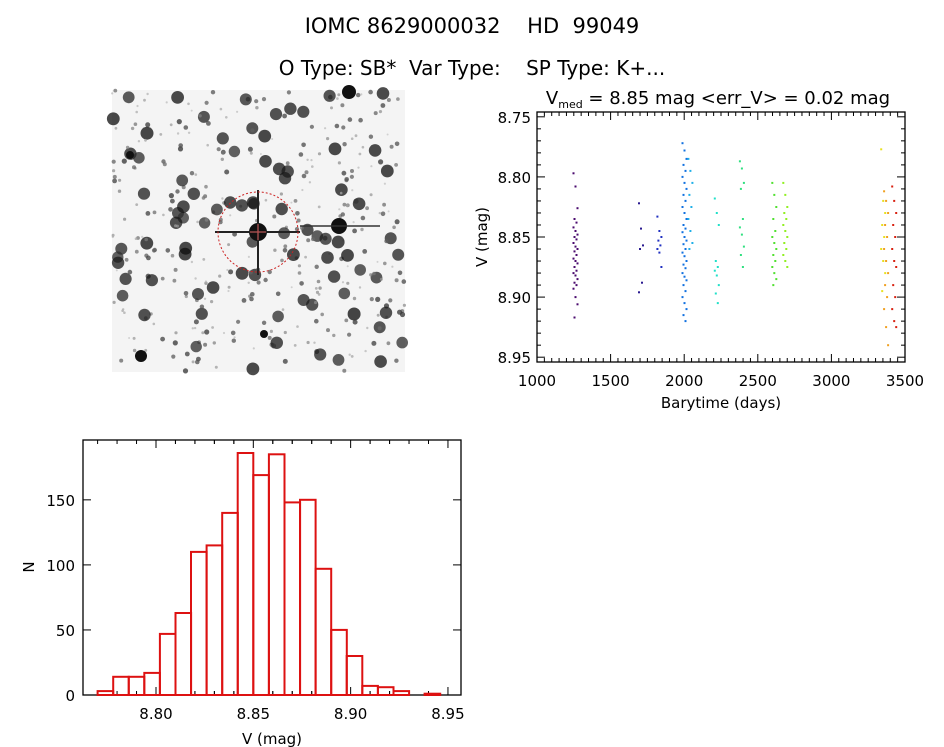  Describe the element at coordinates (482, 237) in the screenshot. I see `y-axis-label: V (mag)` at that location.